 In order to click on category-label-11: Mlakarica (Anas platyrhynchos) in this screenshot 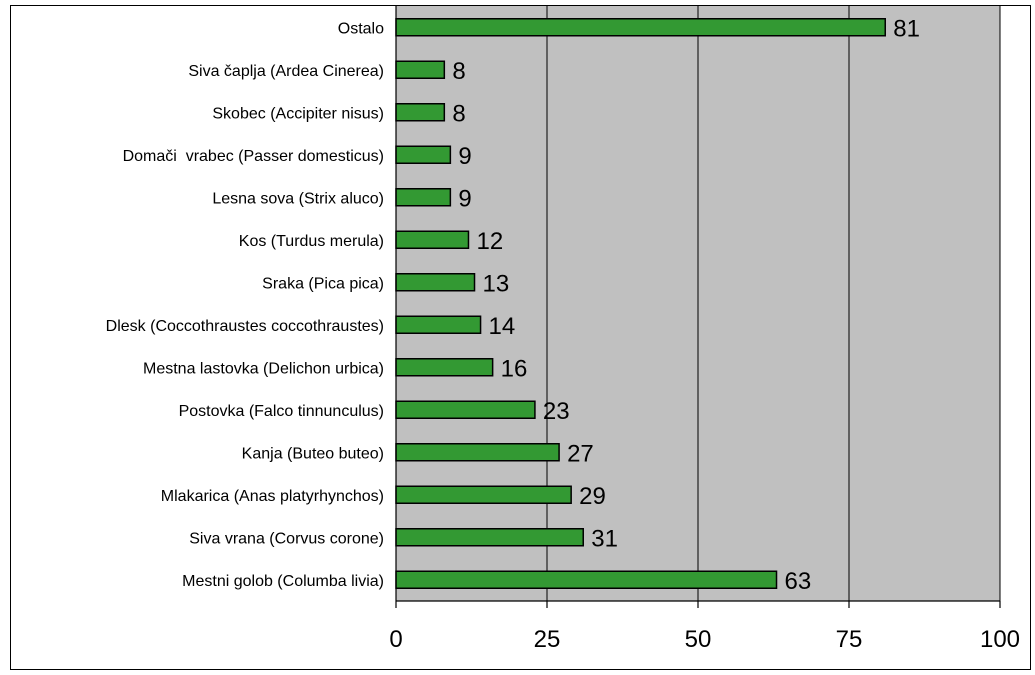, I will do `click(272, 496)`.